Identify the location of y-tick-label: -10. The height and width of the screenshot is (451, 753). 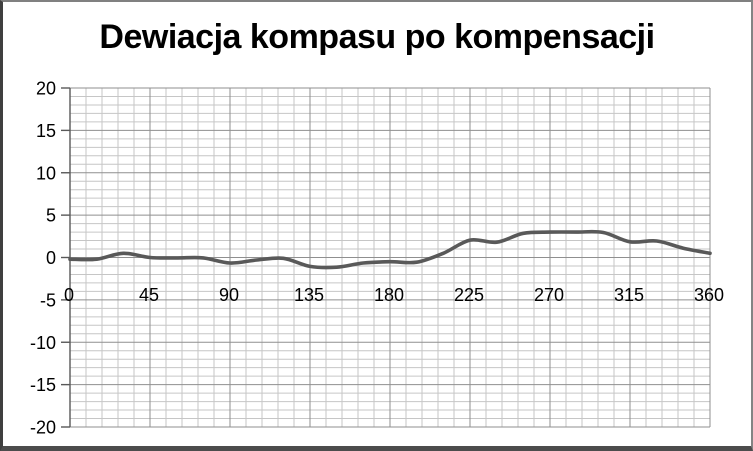
(43, 343).